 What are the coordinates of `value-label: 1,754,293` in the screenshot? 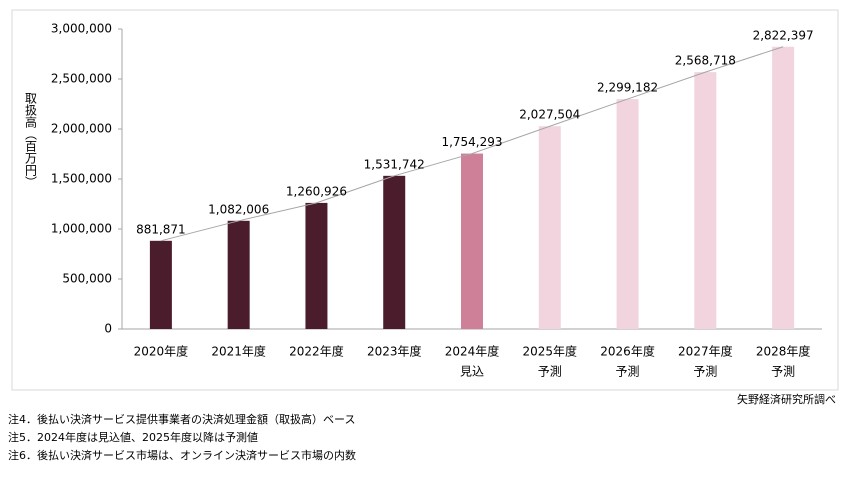 It's located at (471, 142).